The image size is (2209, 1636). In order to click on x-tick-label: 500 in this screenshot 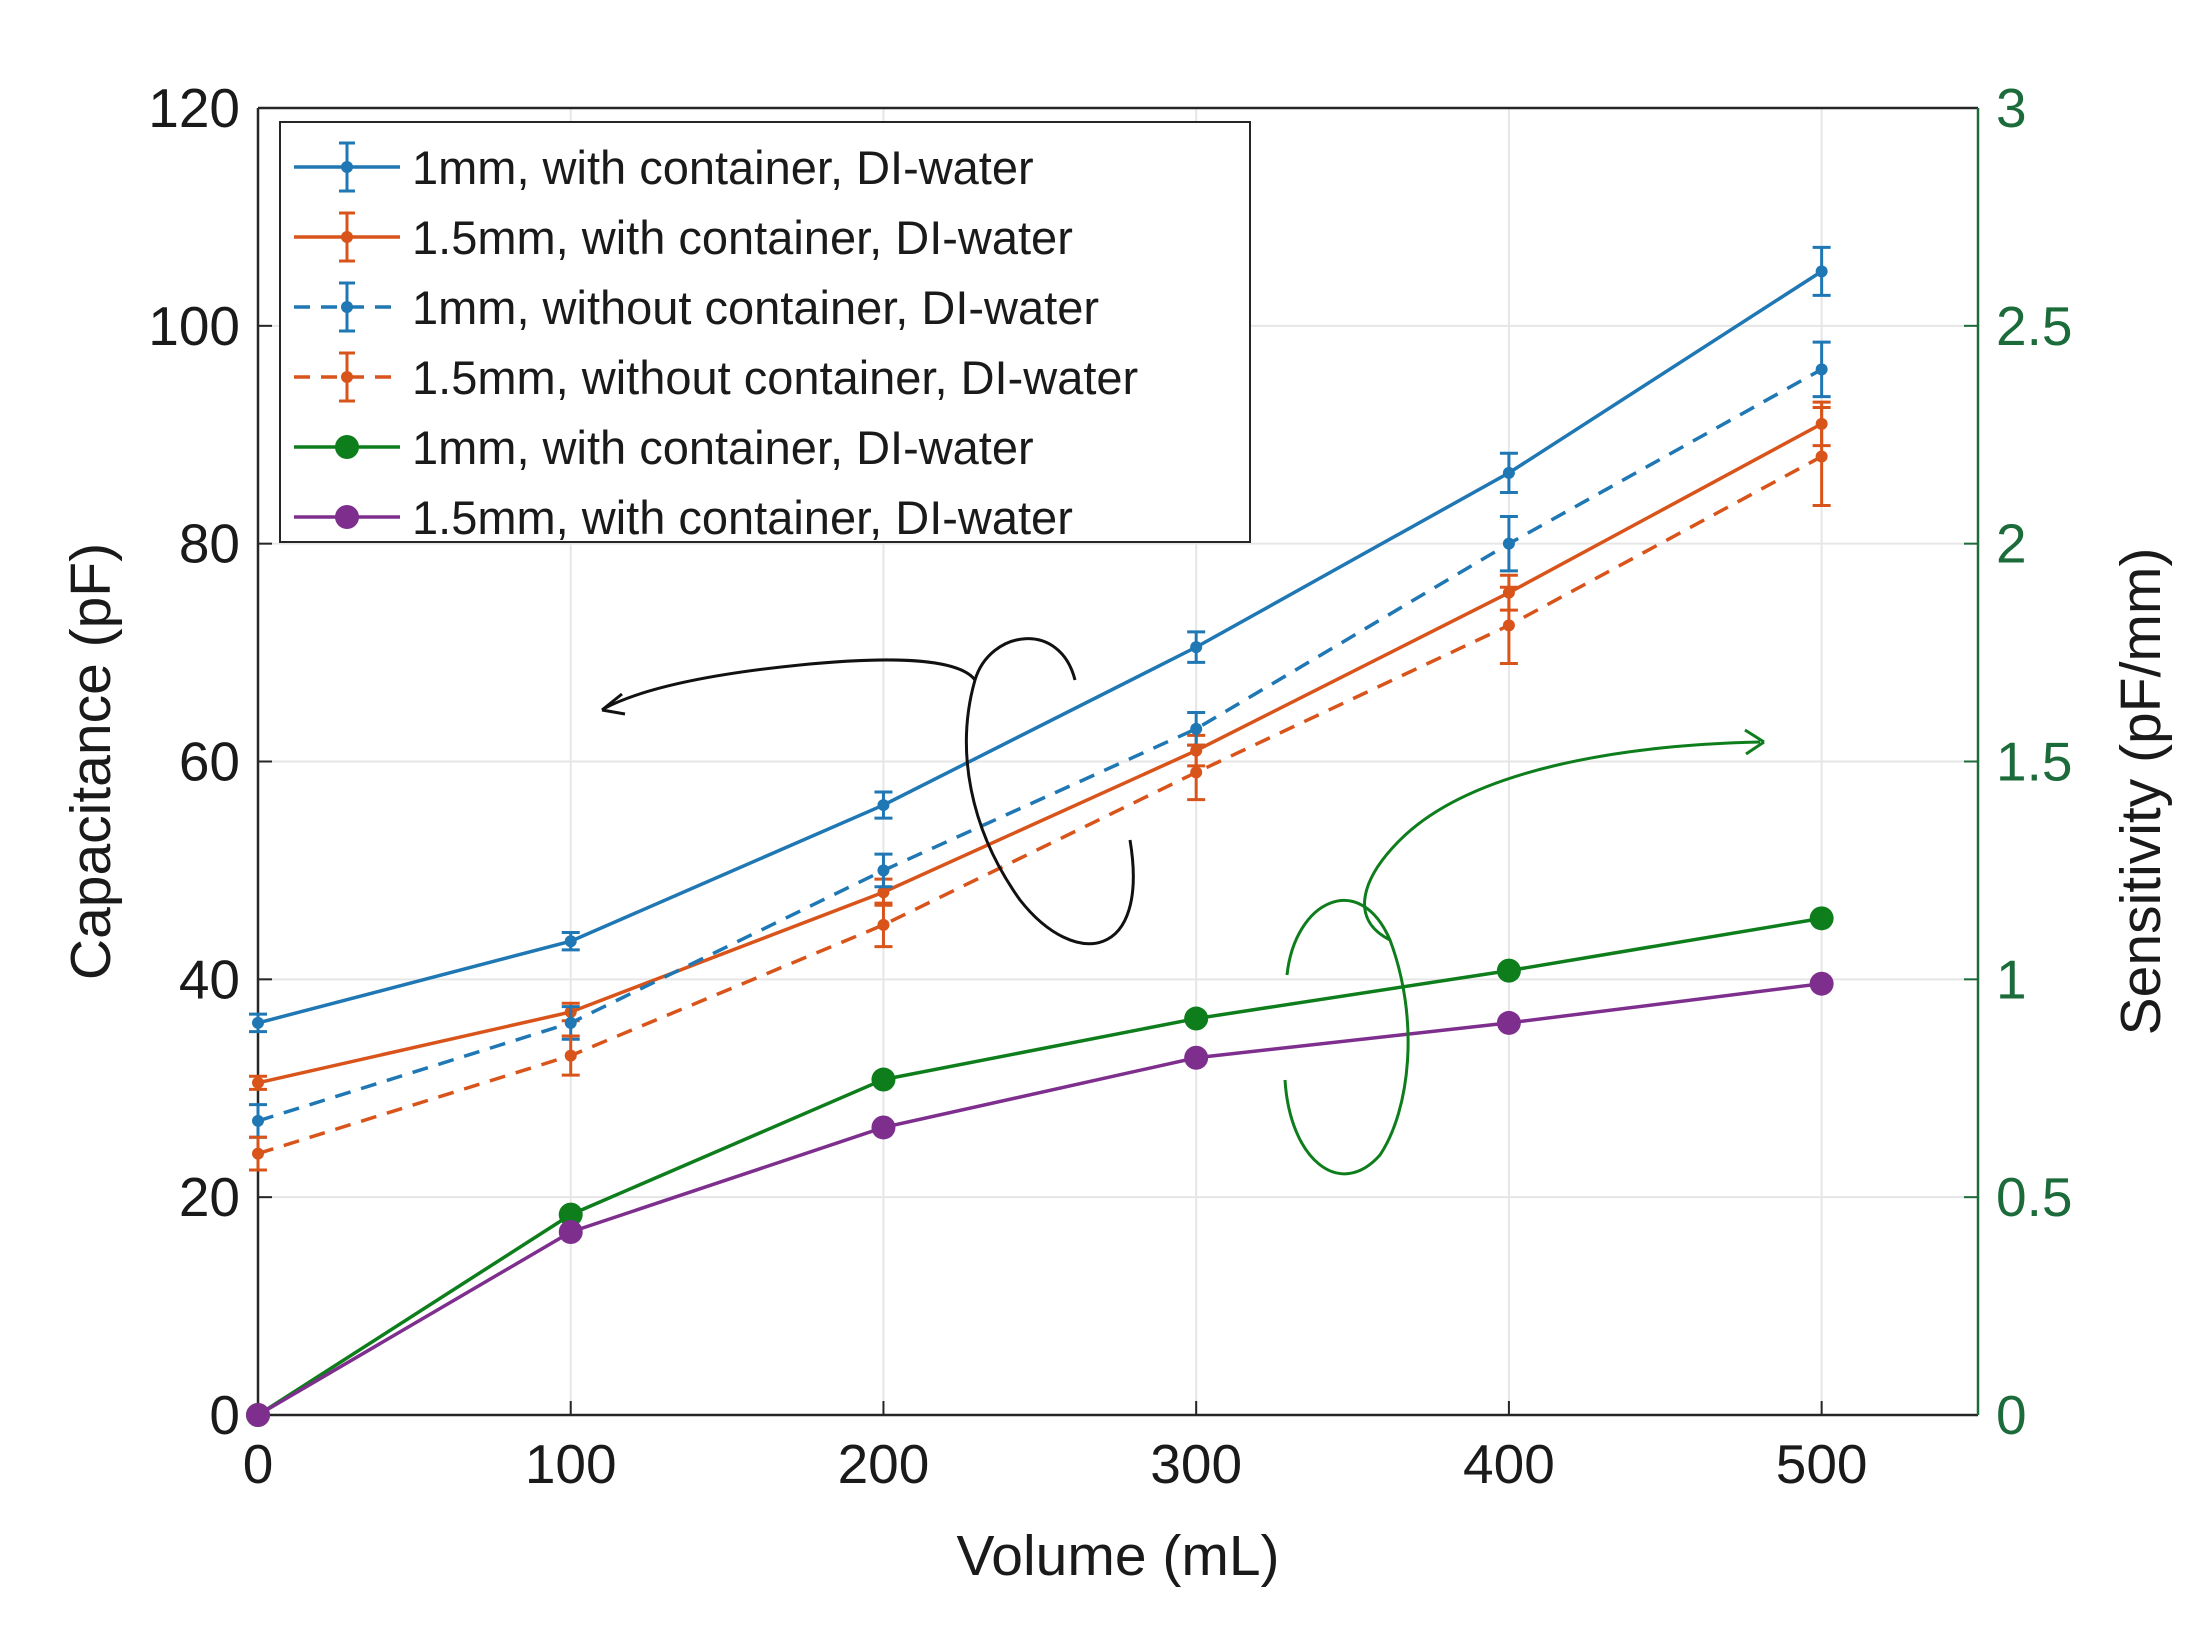, I will do `click(1822, 1464)`.